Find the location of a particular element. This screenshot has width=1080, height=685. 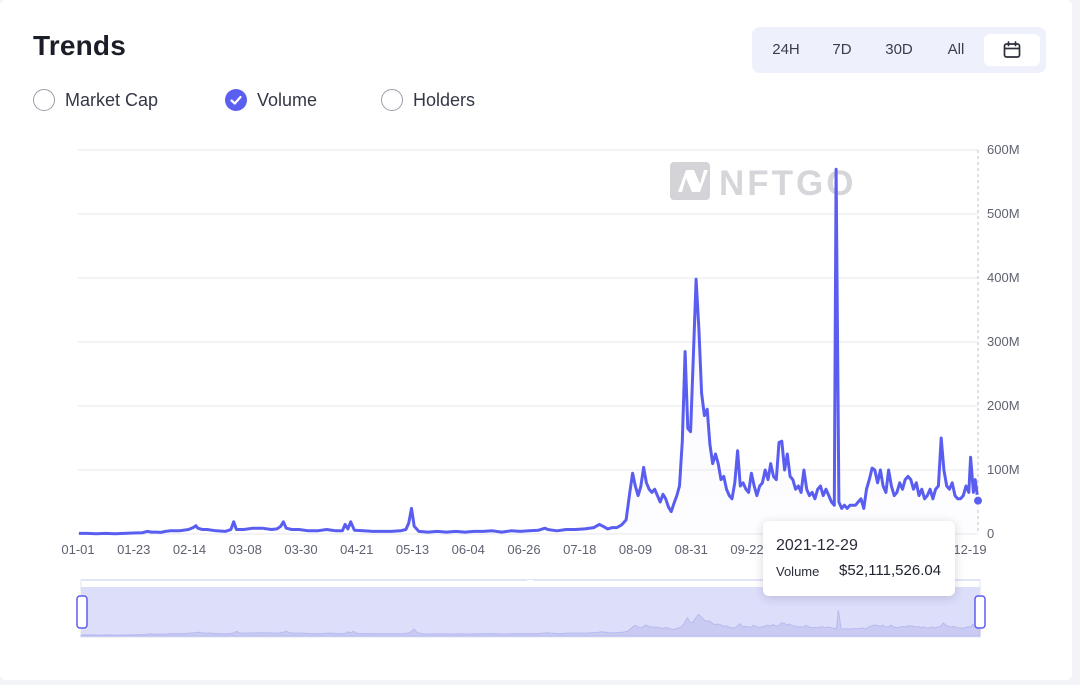

y-tick-label: 600M is located at coordinates (1003, 149).